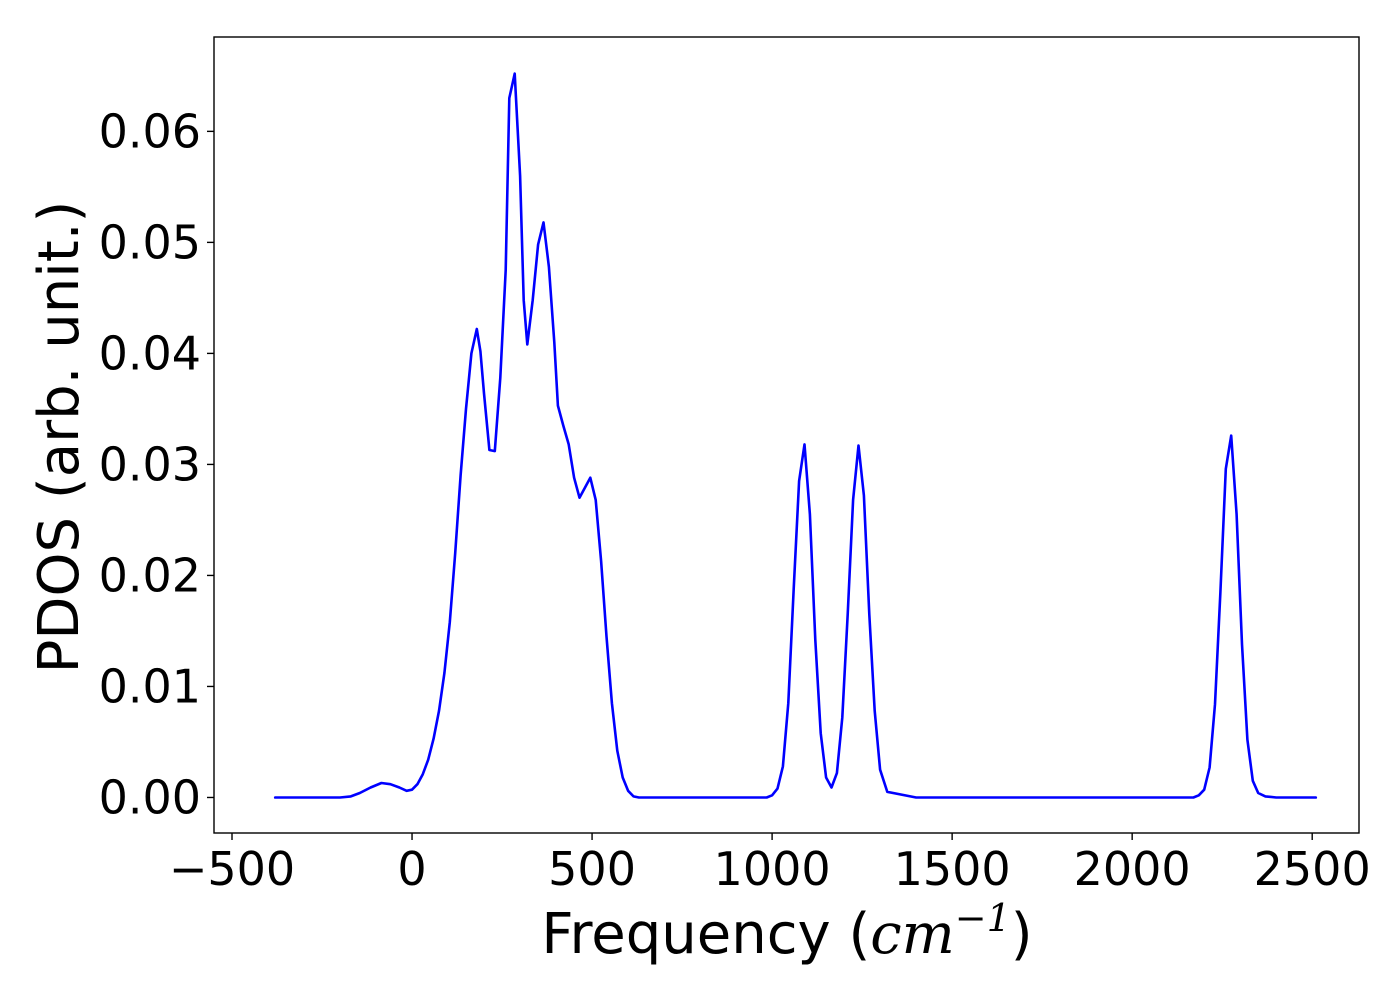  I want to click on x-tick-label: 1000, so click(772, 869).